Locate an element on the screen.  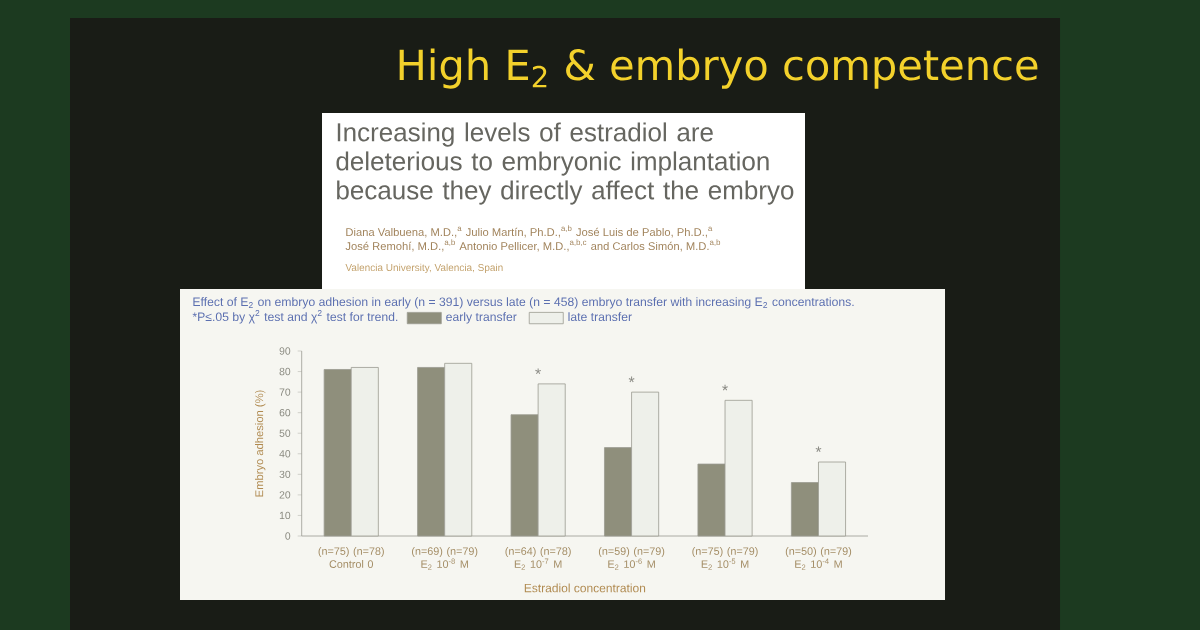
y-tick-label: 60 is located at coordinates (285, 412).